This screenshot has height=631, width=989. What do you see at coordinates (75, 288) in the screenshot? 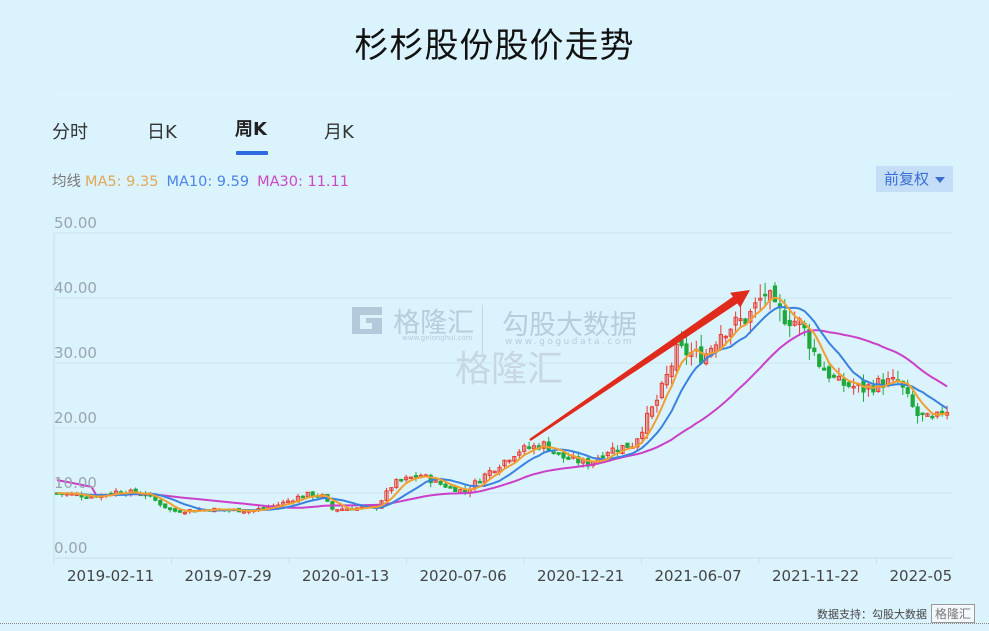
I see `y-tick-label: 40.00` at bounding box center [75, 288].